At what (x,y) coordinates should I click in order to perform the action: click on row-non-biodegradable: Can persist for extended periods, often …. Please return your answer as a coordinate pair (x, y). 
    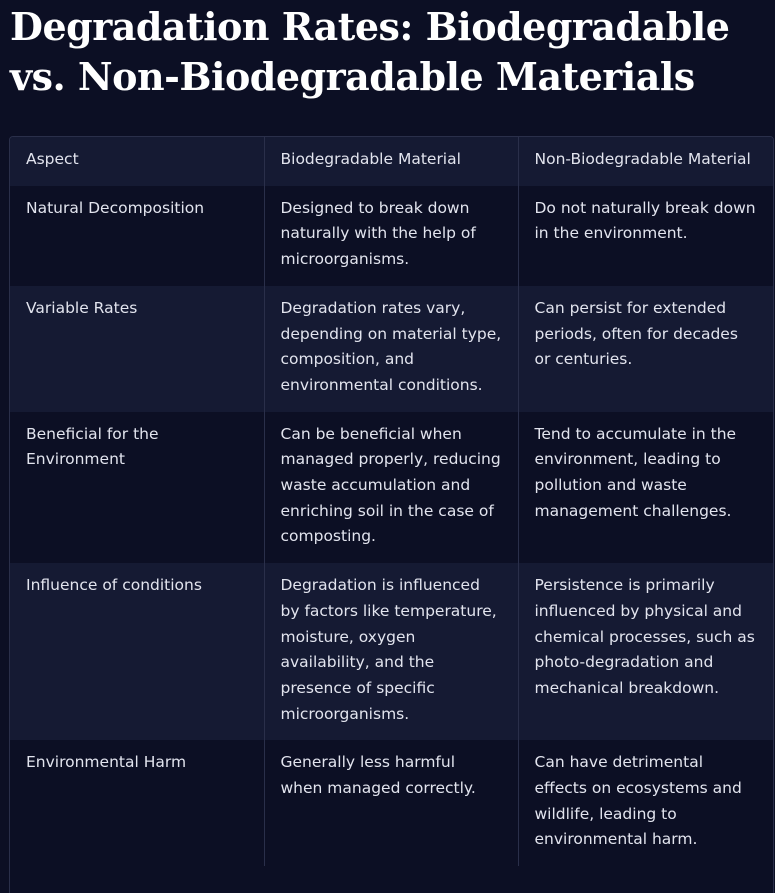
    Looking at the image, I should click on (645, 348).